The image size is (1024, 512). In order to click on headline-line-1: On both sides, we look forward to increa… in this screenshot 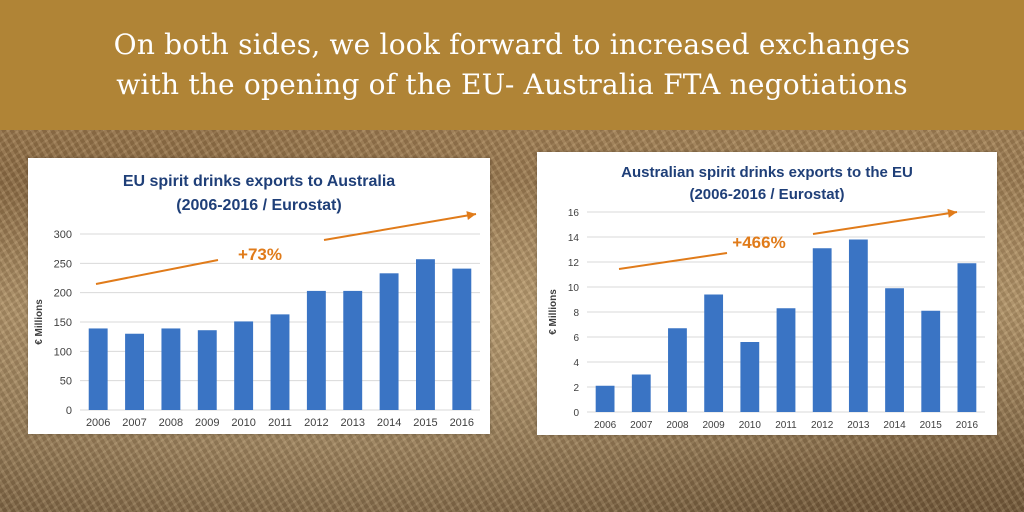, I will do `click(512, 44)`.